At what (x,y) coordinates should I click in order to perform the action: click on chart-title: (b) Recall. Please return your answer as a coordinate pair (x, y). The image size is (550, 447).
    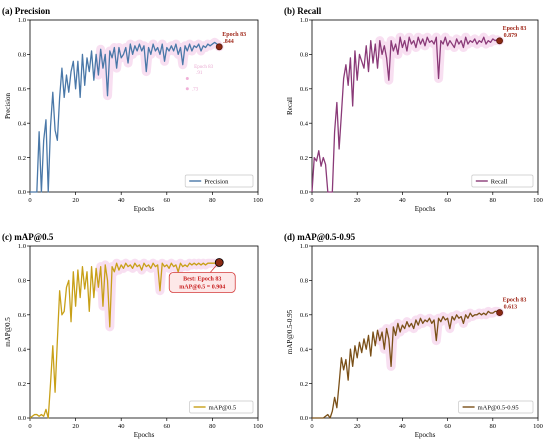
    Looking at the image, I should click on (303, 11).